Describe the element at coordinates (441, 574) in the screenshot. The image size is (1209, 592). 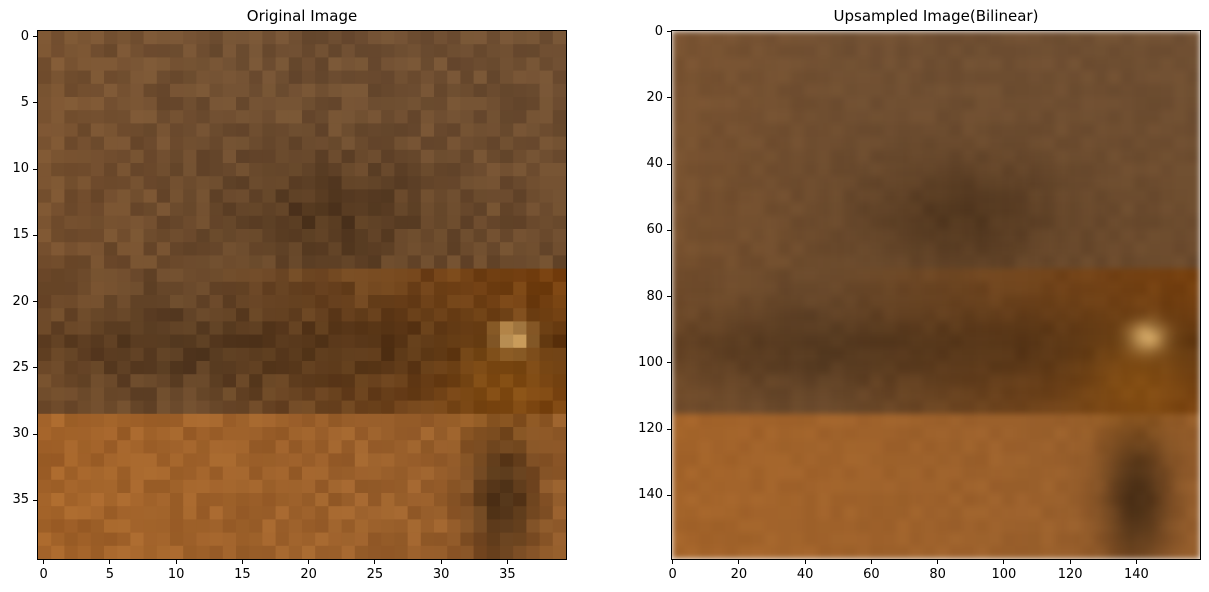
I see `x-tick-label: 30` at that location.